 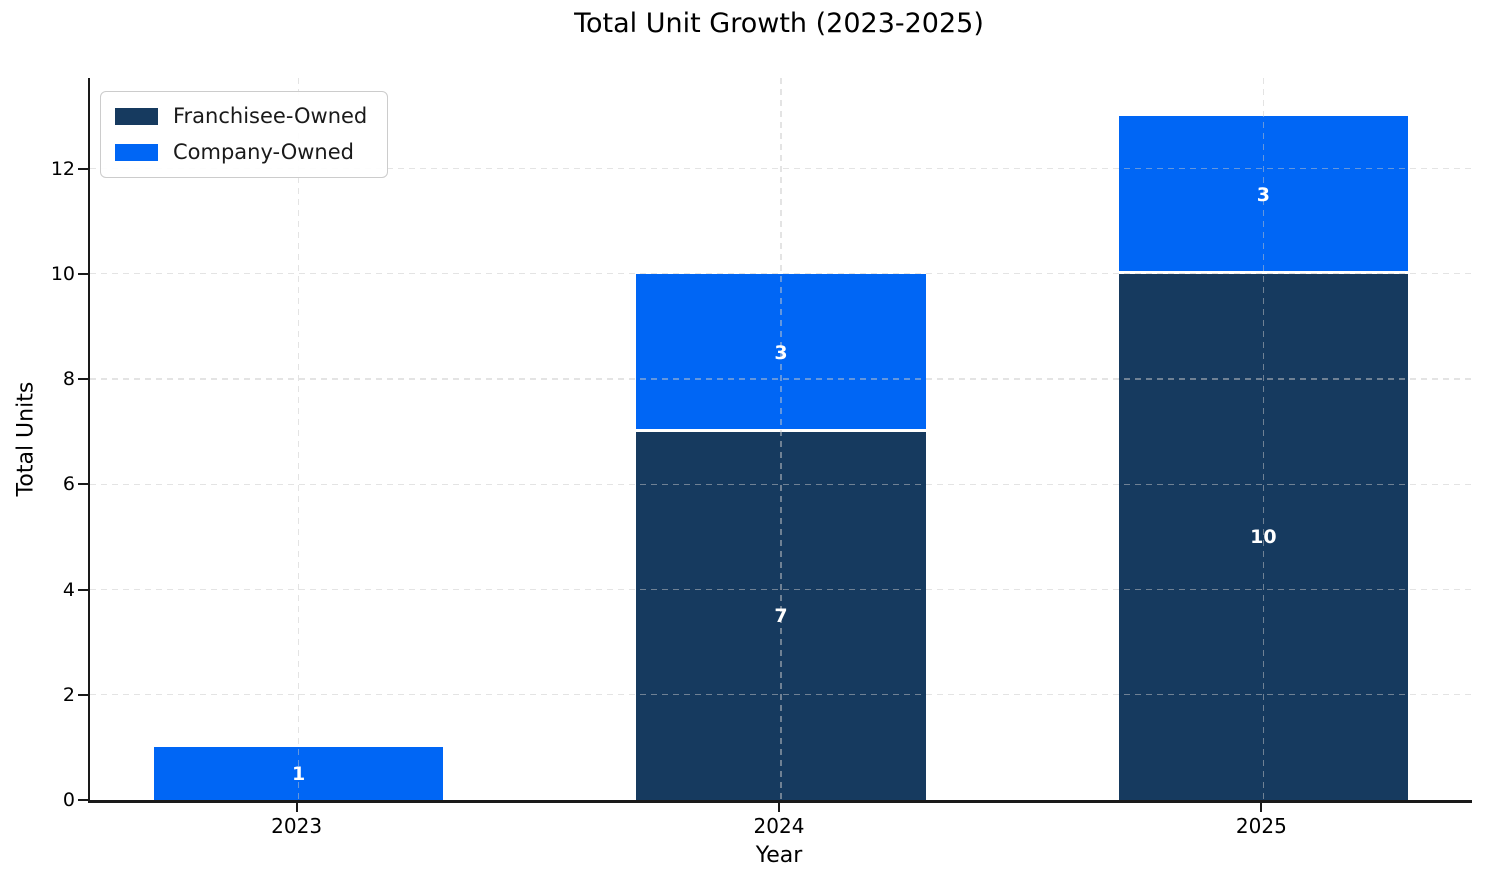 I want to click on x-tick-label: 2024, so click(x=779, y=826).